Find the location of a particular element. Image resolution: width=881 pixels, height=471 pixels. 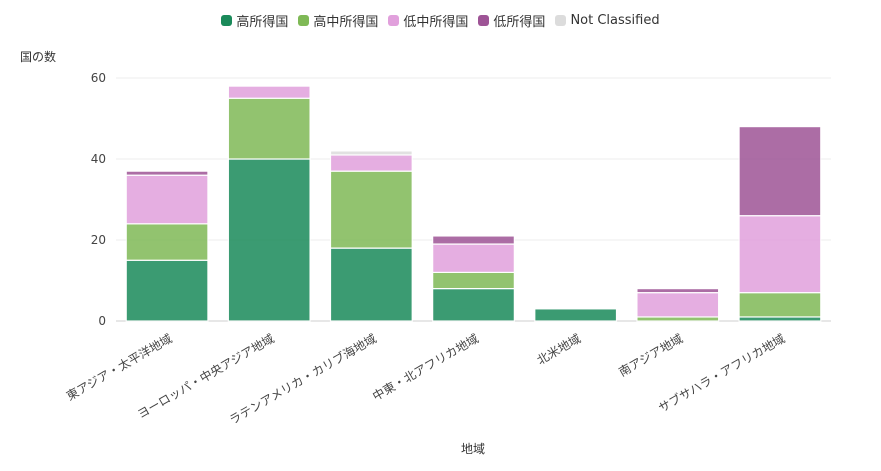

legend-item: 高所得国 is located at coordinates (254, 20).